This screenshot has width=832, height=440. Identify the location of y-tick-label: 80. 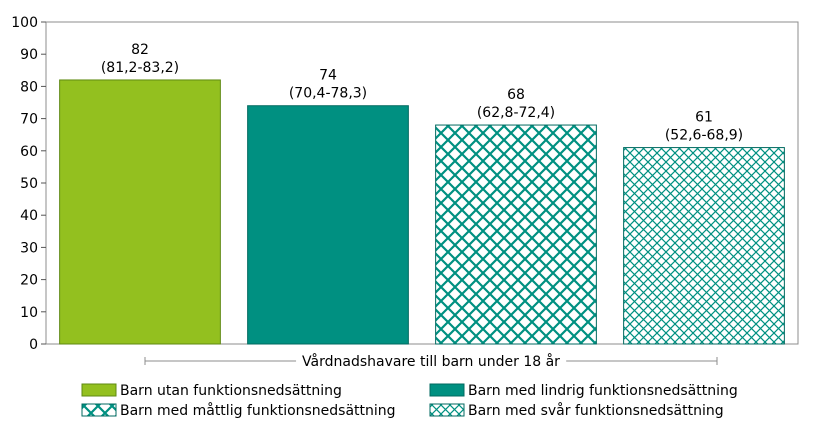
(29, 87).